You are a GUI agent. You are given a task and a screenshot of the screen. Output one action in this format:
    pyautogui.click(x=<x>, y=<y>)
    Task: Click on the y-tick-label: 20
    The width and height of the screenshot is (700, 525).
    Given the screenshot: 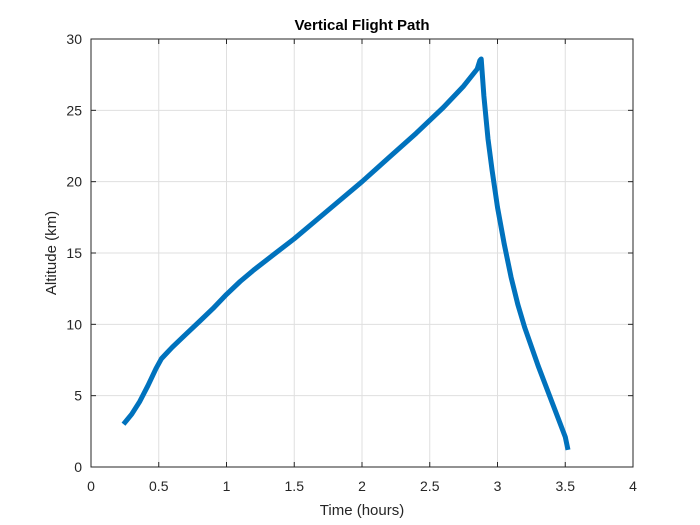 What is the action you would take?
    pyautogui.click(x=74, y=182)
    